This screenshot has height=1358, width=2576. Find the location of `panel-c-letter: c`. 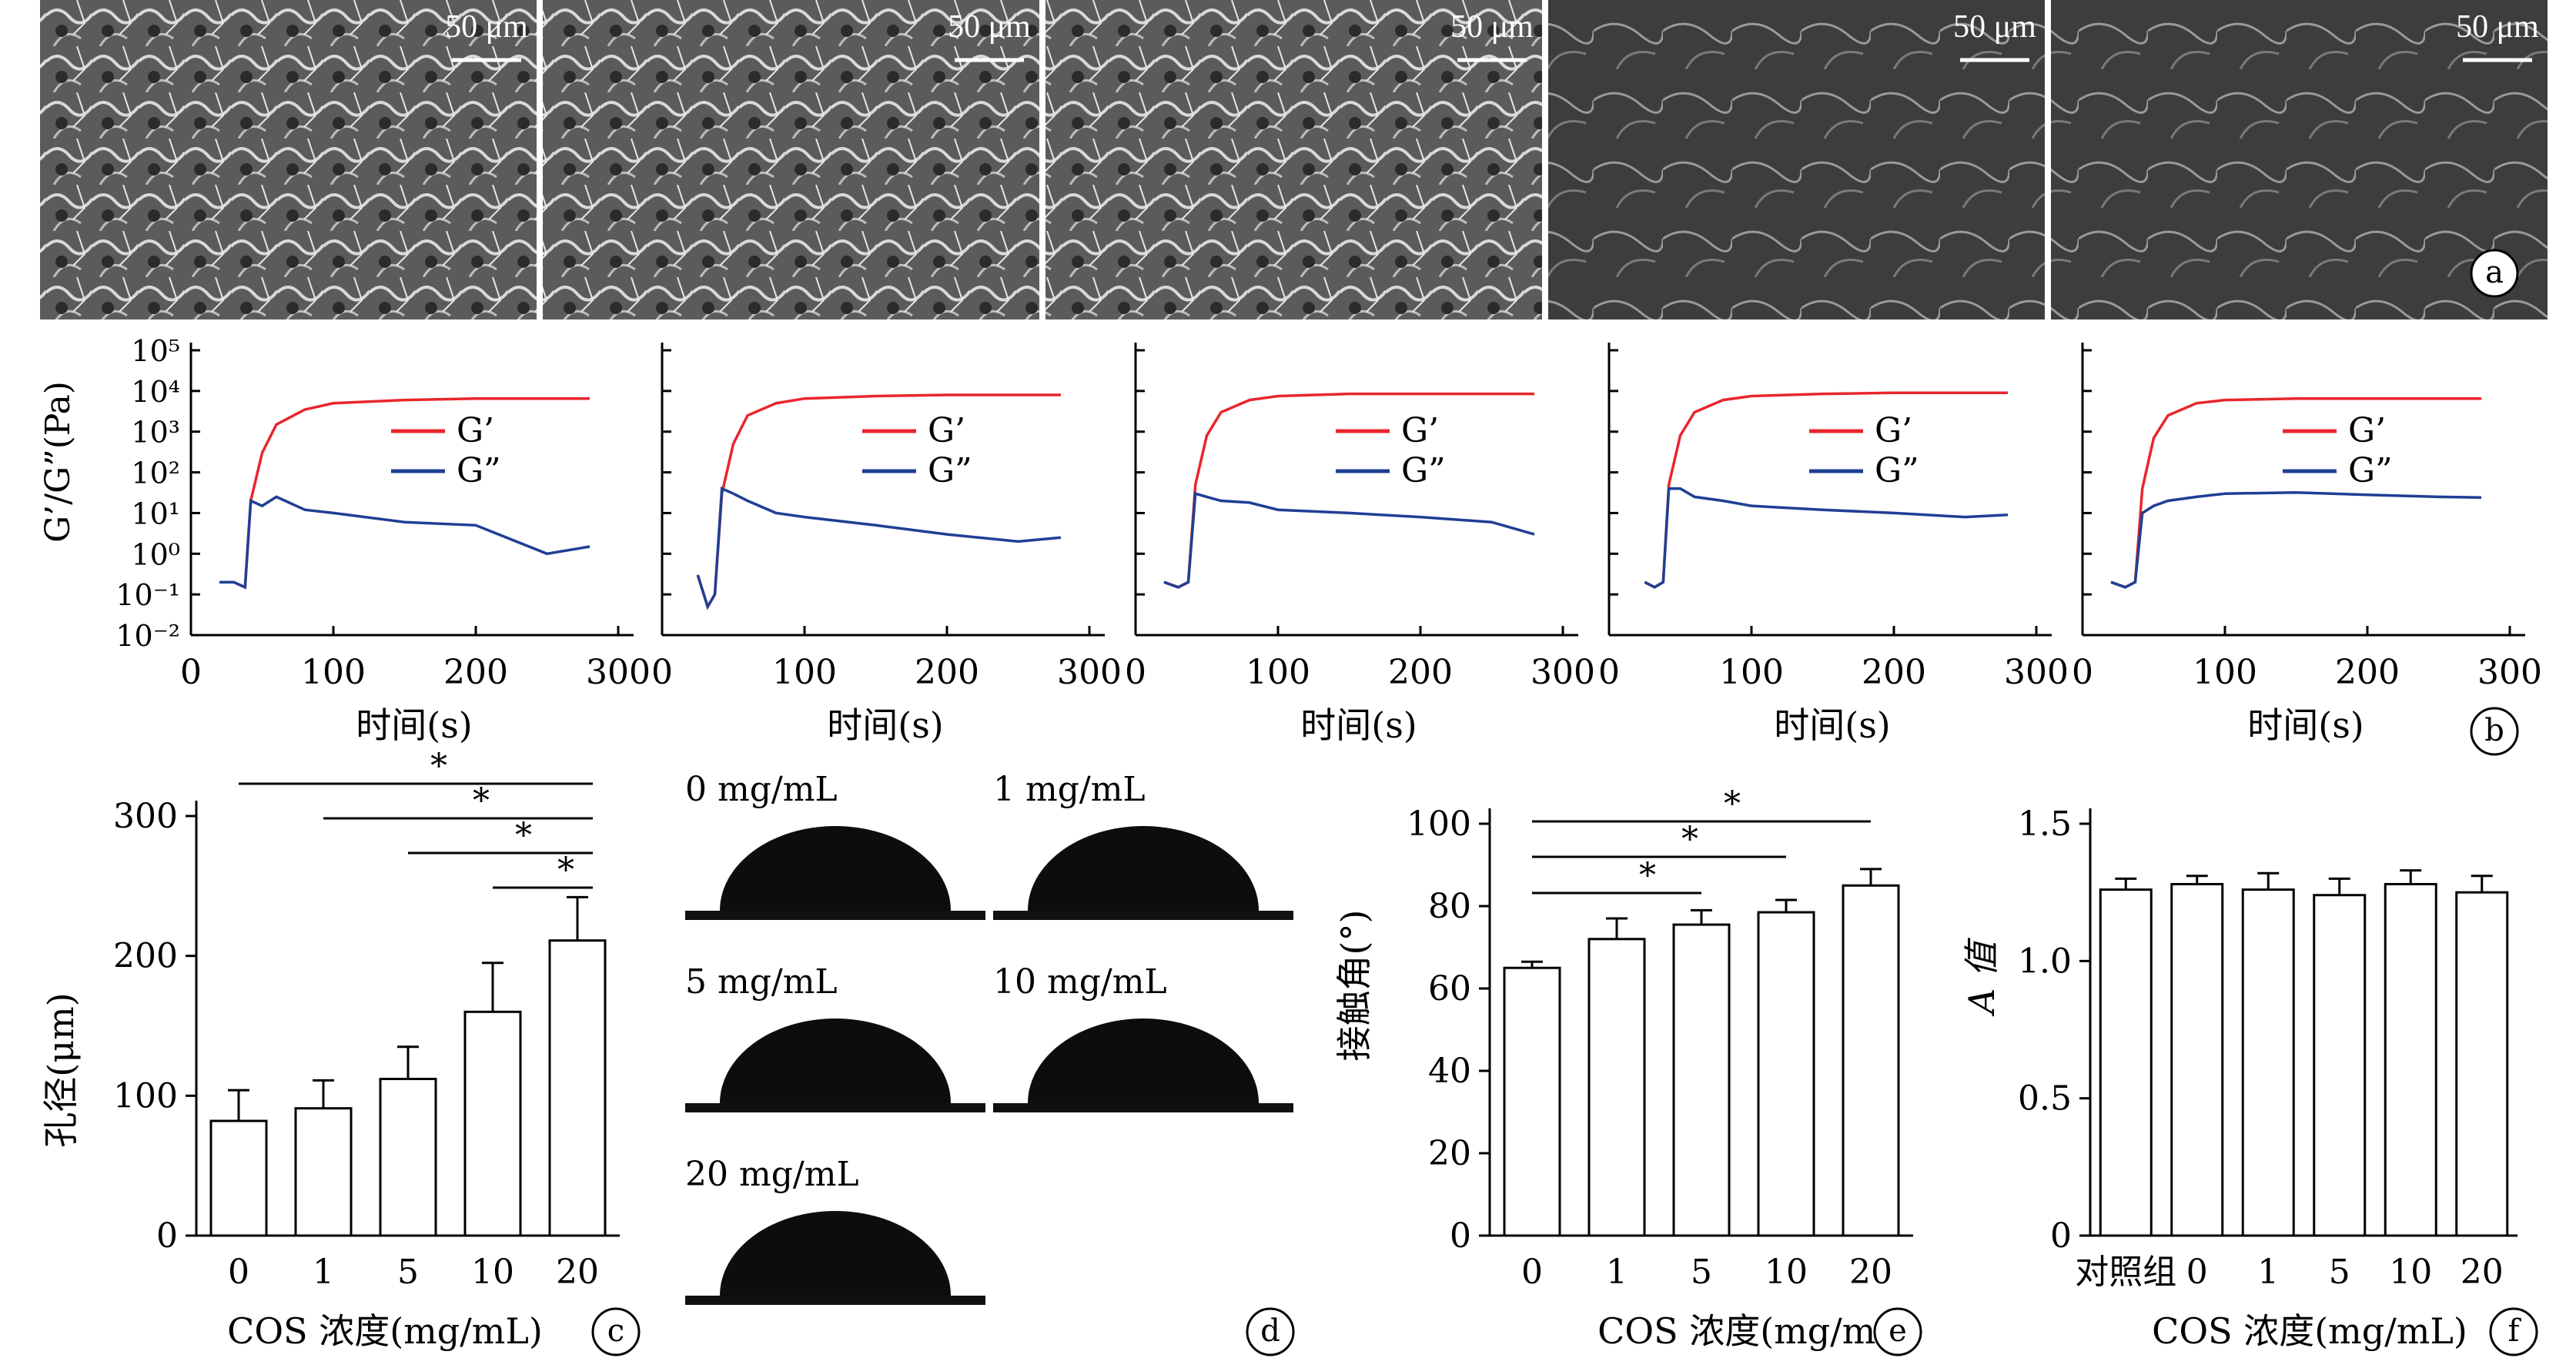

panel-c-letter: c is located at coordinates (615, 1331).